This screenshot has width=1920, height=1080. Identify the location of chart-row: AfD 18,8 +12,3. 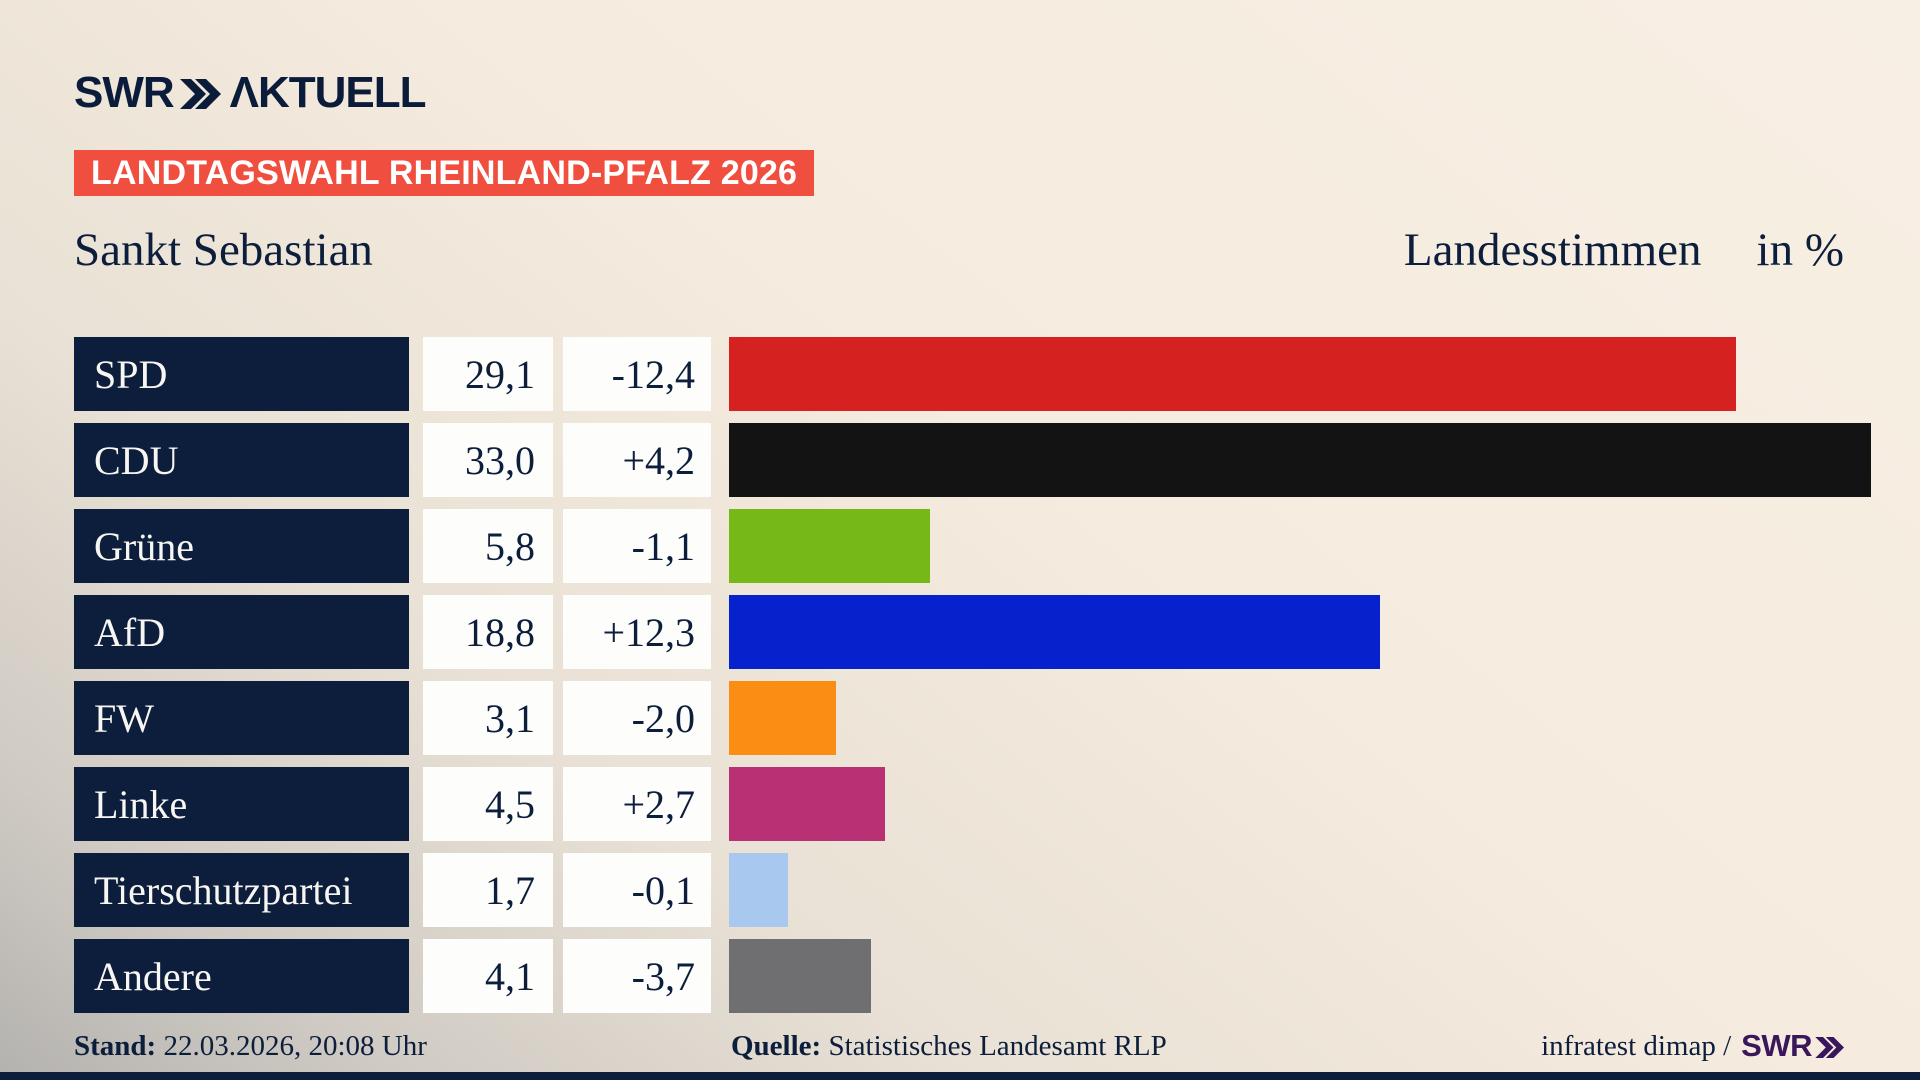
(972, 632).